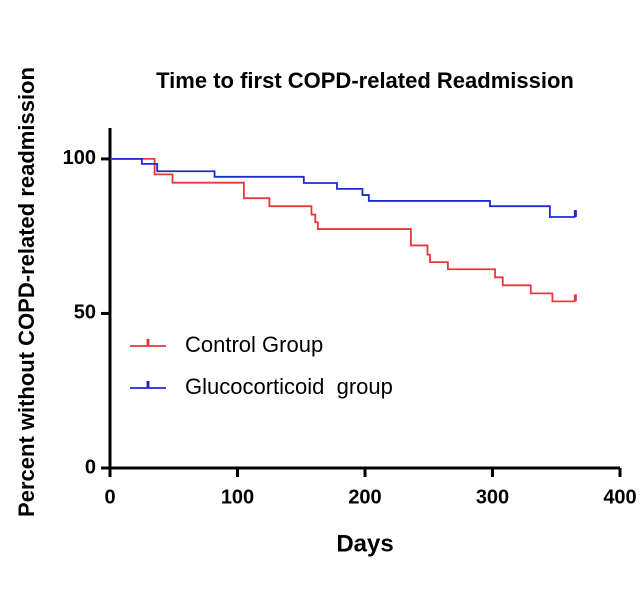  Describe the element at coordinates (237, 497) in the screenshot. I see `x-tick-label: 100` at that location.